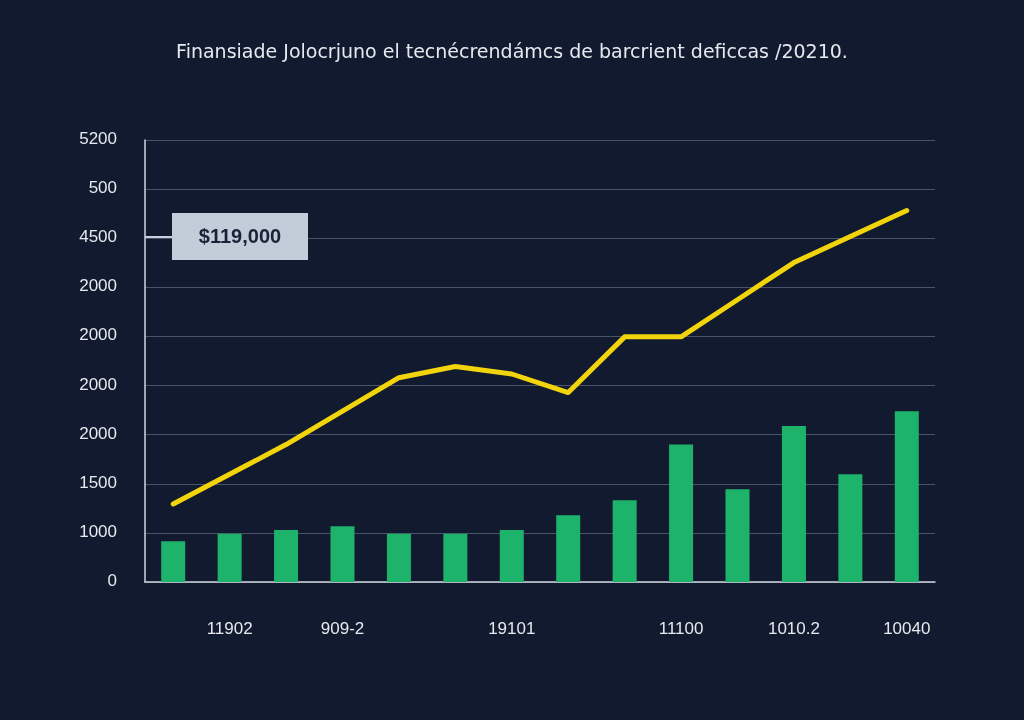  What do you see at coordinates (907, 628) in the screenshot?
I see `x-tick-label: 10040` at bounding box center [907, 628].